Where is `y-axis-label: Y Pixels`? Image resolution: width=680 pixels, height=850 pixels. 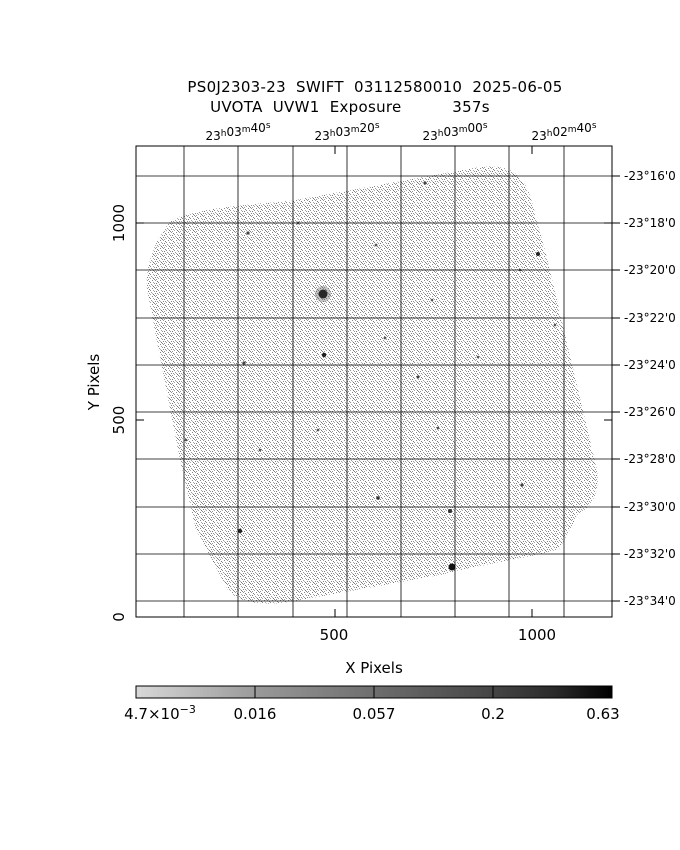
y-axis-label: Y Pixels is located at coordinates (94, 383).